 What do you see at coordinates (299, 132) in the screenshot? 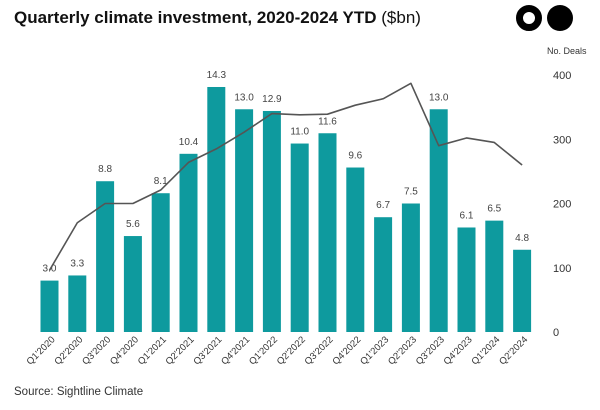
I see `bar-value-label: 11.0` at bounding box center [299, 132].